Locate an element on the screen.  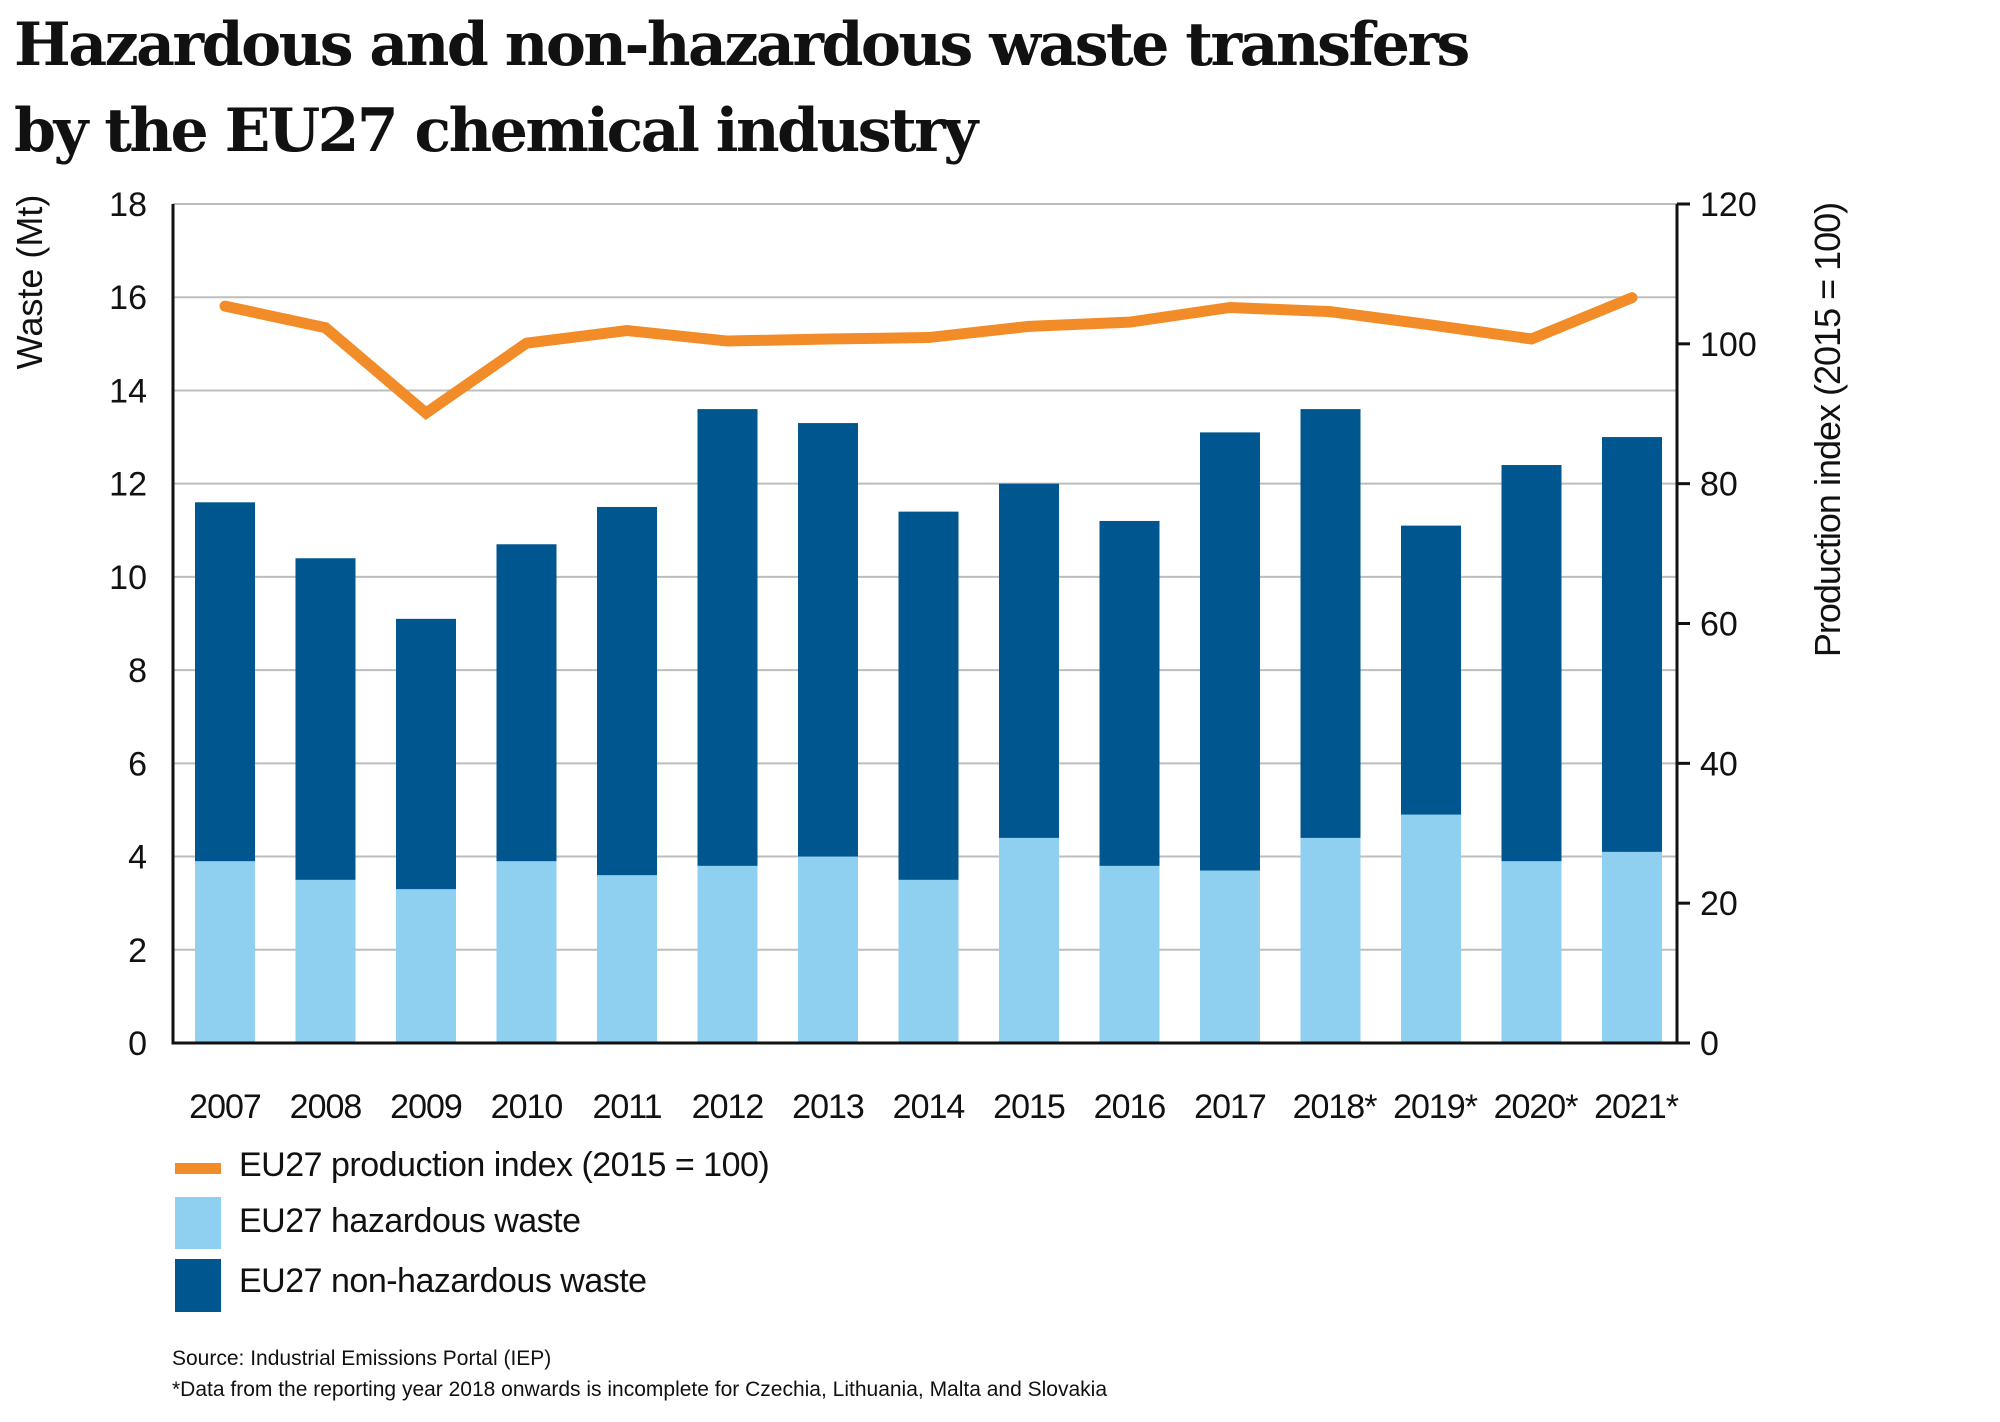
bar-hazardous-2020 is located at coordinates (1531, 952).